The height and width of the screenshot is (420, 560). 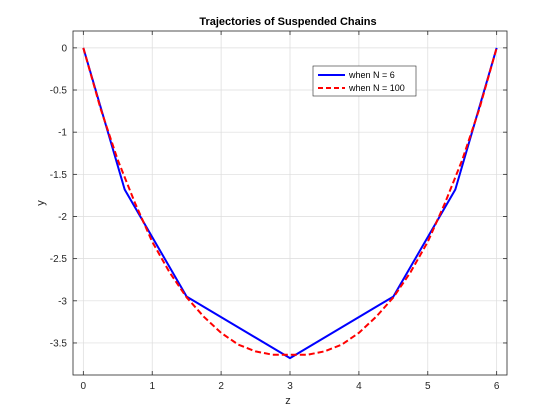 I want to click on y-tick-label: -1, so click(x=62, y=133).